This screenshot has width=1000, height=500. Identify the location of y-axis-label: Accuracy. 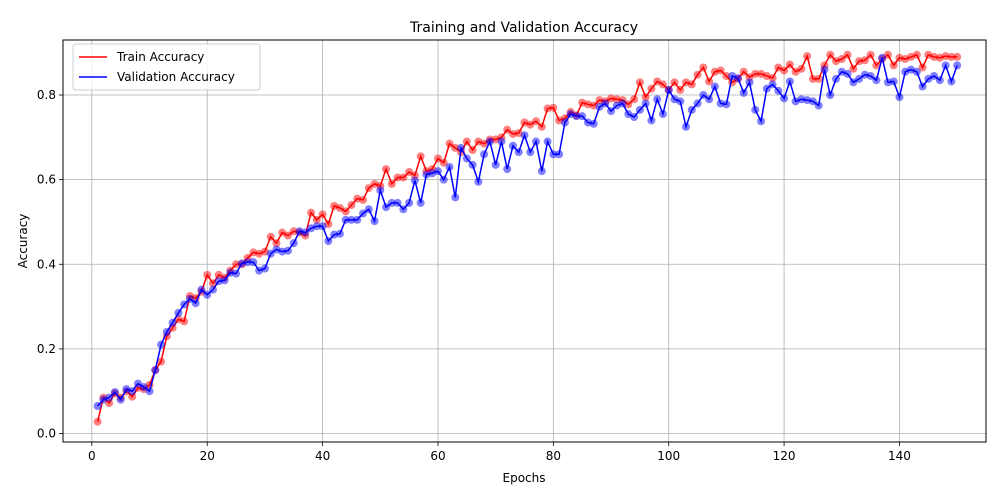
(23, 241).